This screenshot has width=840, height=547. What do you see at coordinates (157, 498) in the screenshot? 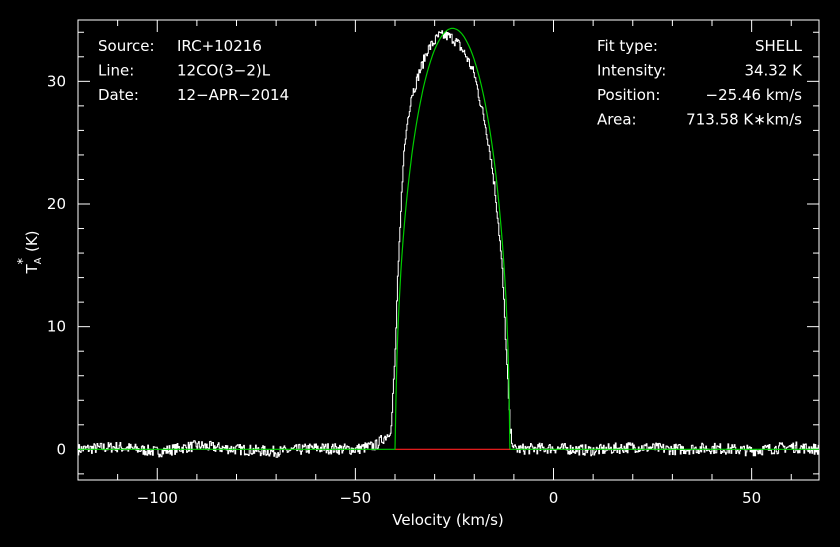
I see `x-tick-label: −100` at bounding box center [157, 498].